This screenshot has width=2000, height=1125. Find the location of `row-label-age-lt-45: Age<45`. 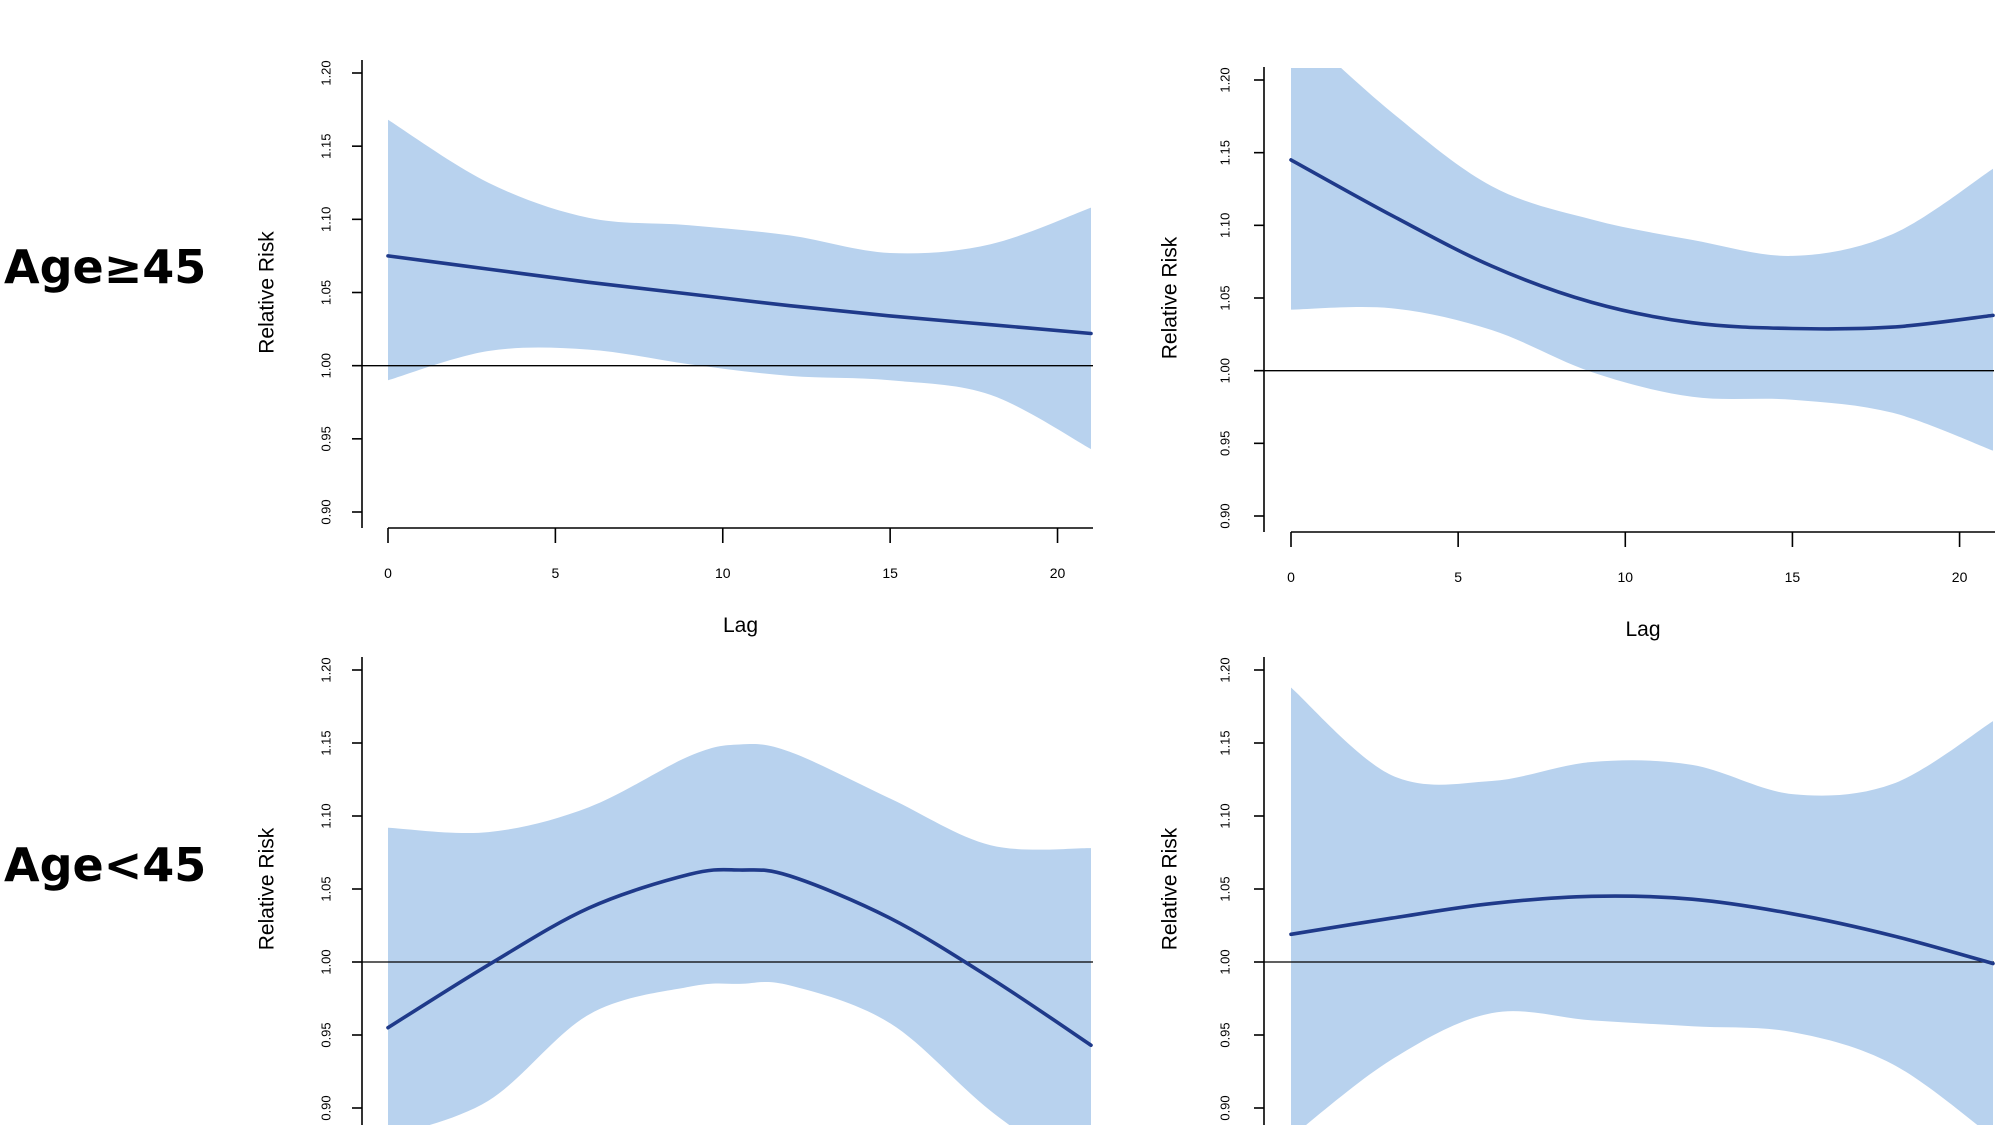

row-label-age-lt-45: Age<45 is located at coordinates (105, 865).